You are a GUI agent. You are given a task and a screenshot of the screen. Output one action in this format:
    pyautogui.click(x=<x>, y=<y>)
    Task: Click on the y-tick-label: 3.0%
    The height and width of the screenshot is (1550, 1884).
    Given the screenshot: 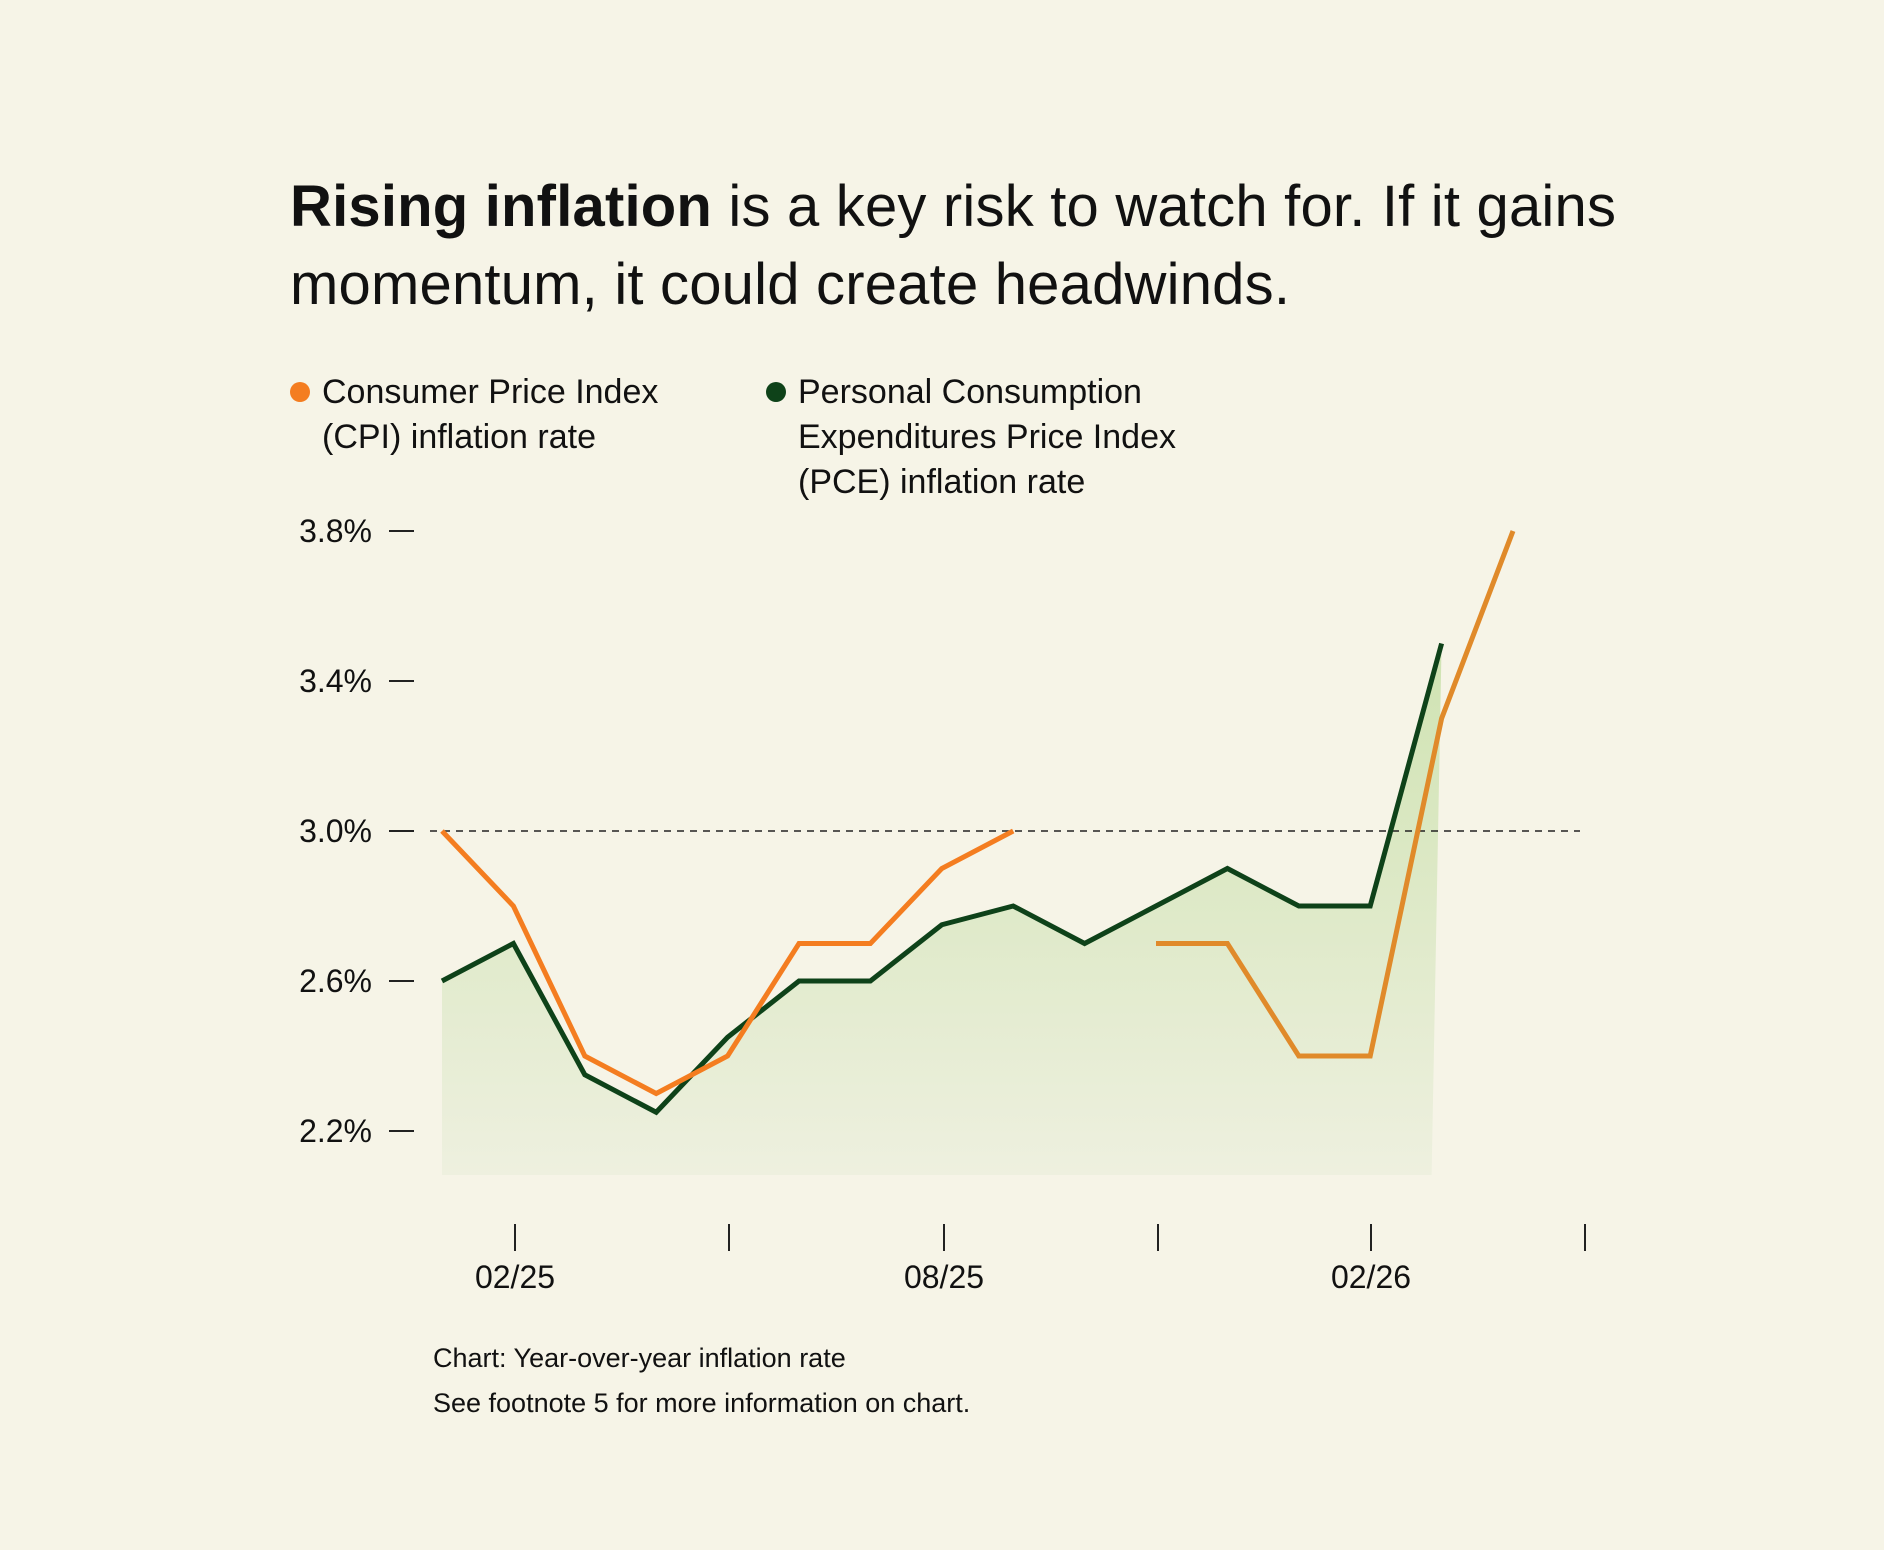 What is the action you would take?
    pyautogui.click(x=335, y=831)
    